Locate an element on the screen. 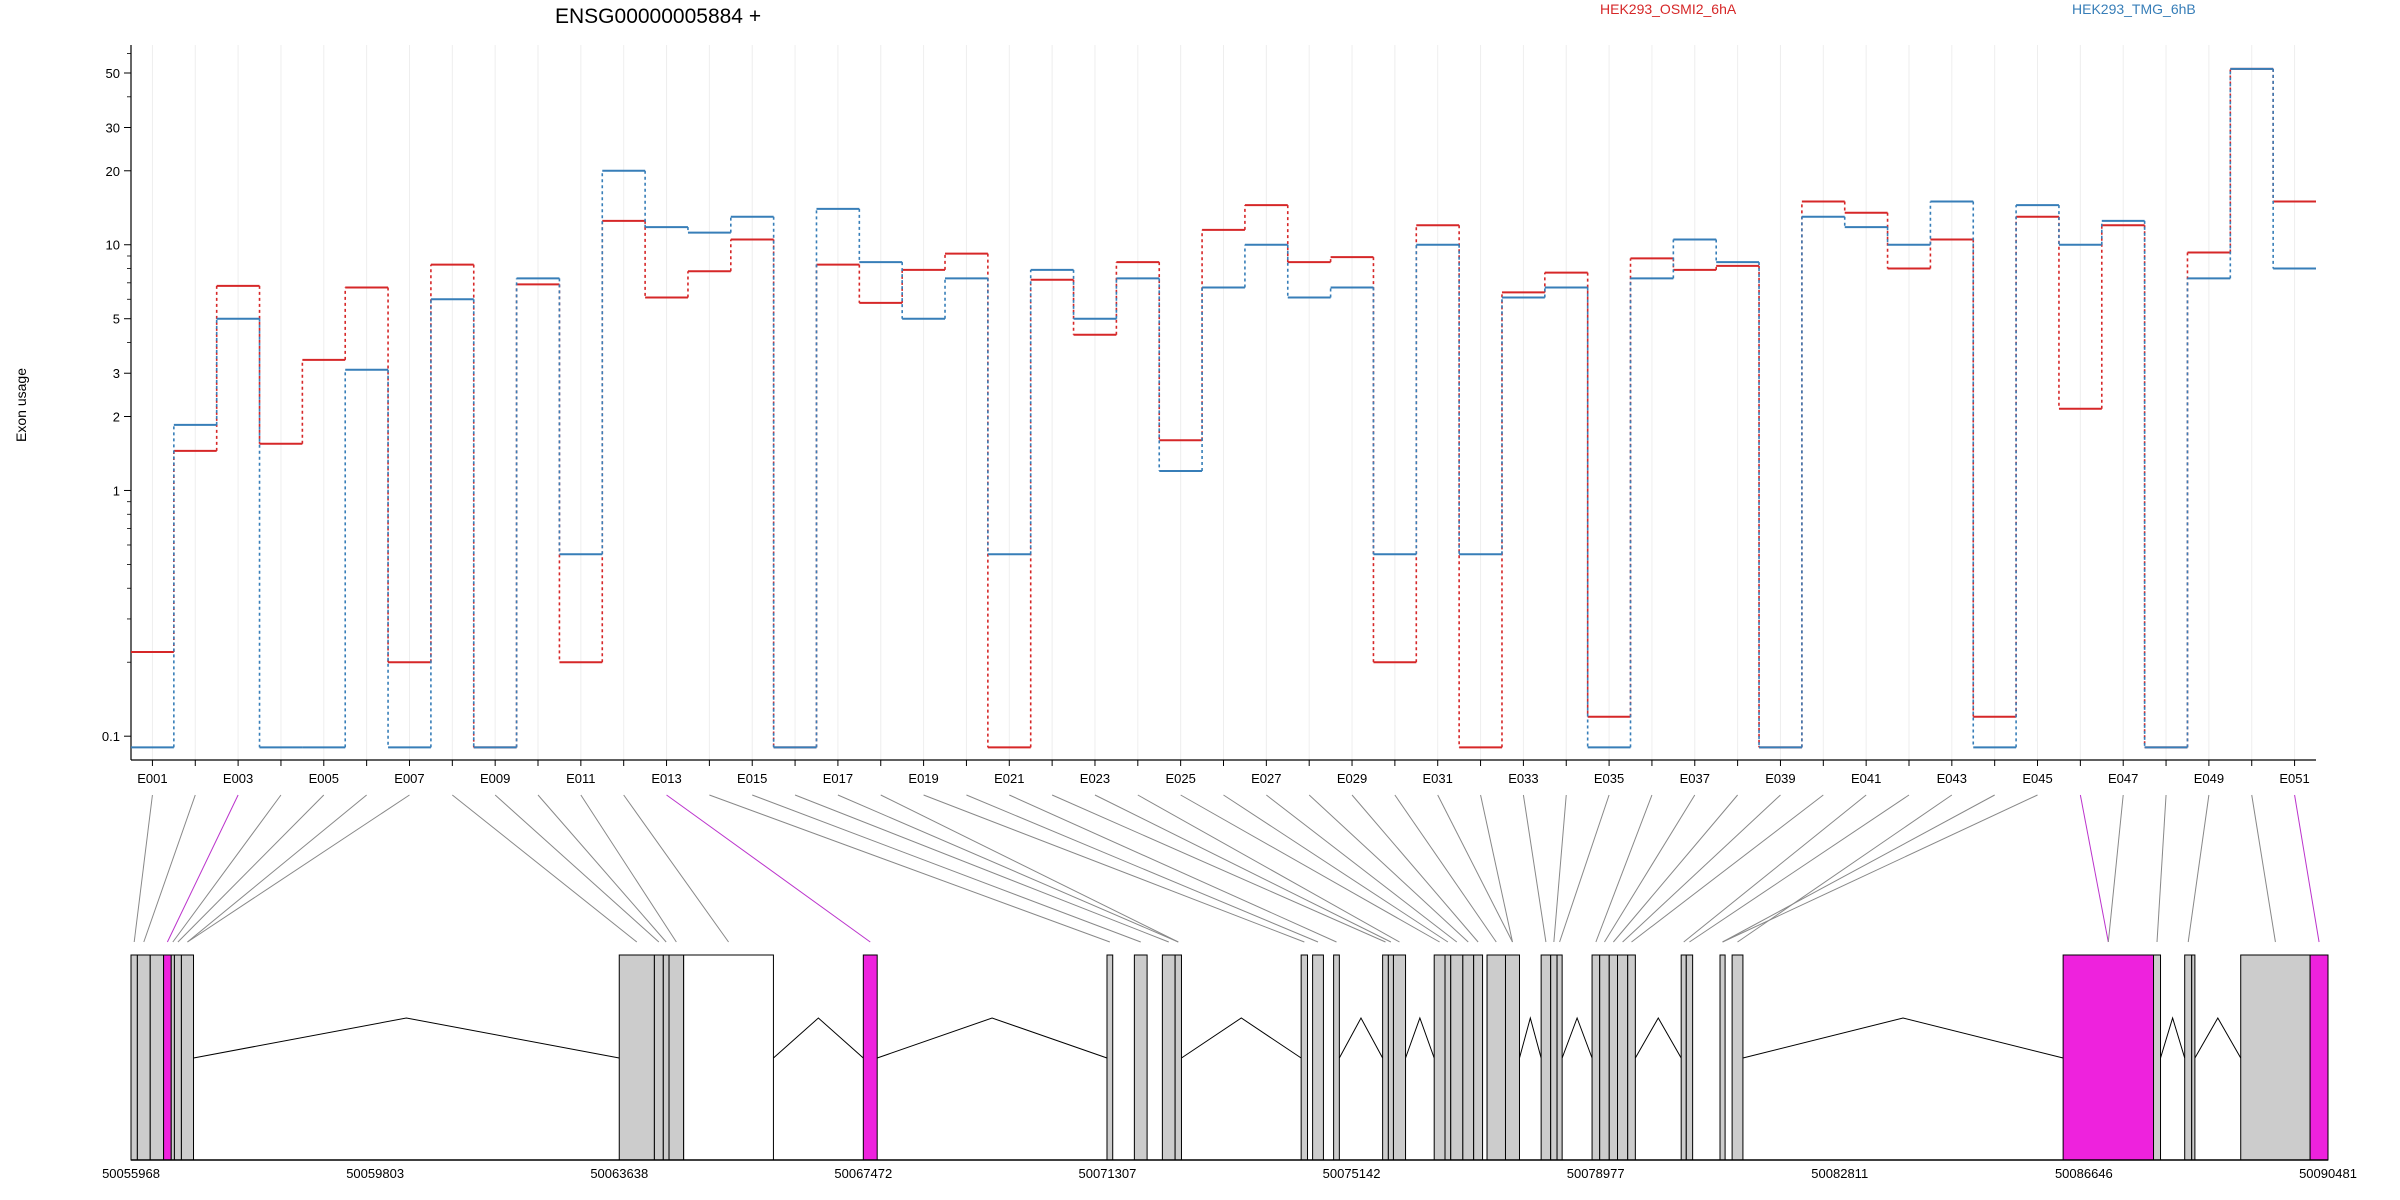 This screenshot has height=1200, width=2400. coordinate-label: 50071307 is located at coordinates (1108, 1173).